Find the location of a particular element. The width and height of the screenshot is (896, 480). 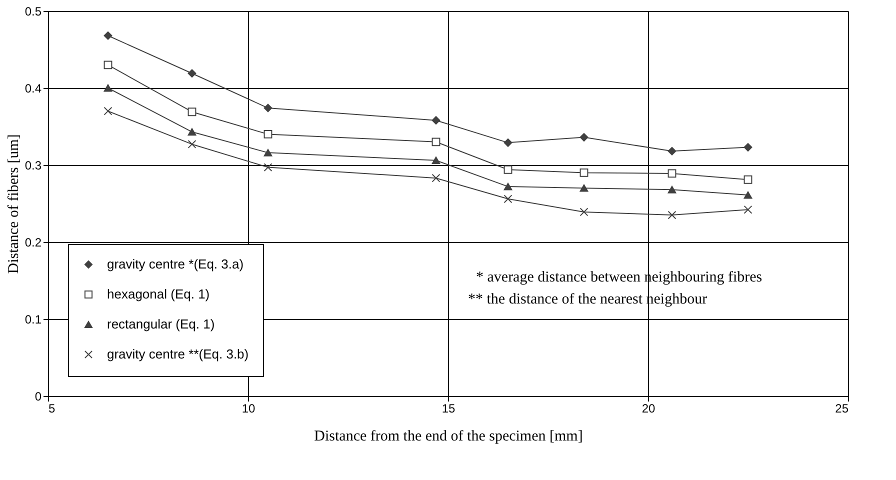

legend-label: gravity centre *(Eq. 3.a) is located at coordinates (175, 264).